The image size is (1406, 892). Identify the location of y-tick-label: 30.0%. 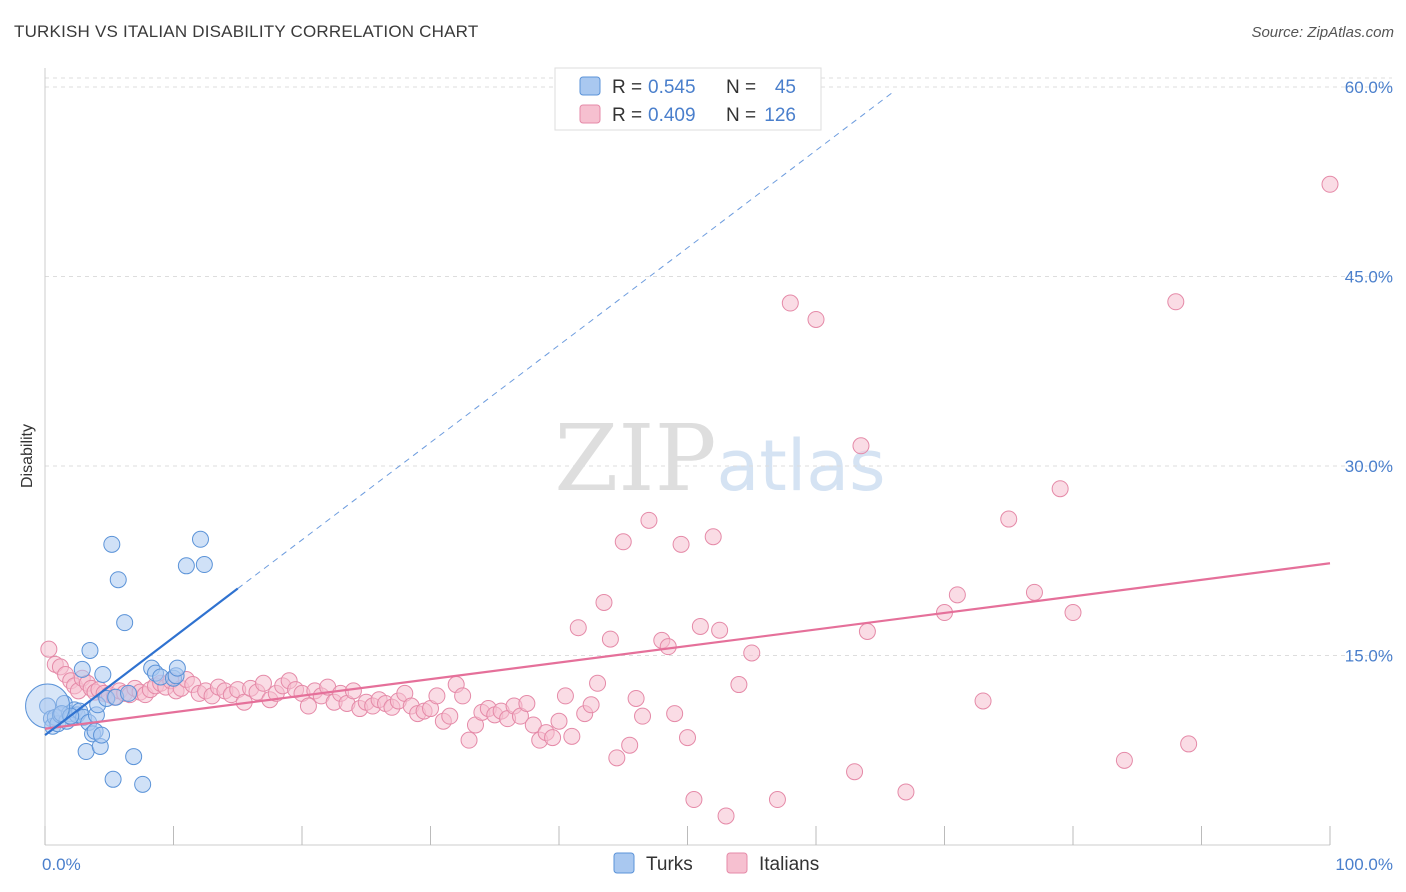
(1369, 466).